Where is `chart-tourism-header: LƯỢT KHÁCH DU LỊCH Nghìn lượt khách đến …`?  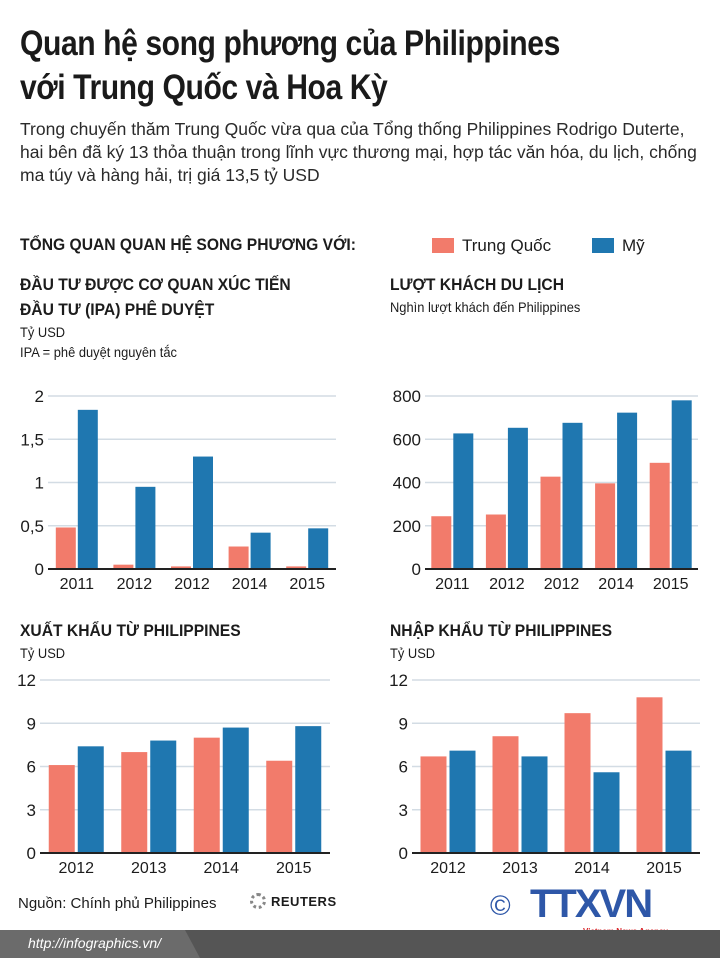 chart-tourism-header: LƯỢT KHÁCH DU LỊCH Nghìn lượt khách đến … is located at coordinates (485, 294).